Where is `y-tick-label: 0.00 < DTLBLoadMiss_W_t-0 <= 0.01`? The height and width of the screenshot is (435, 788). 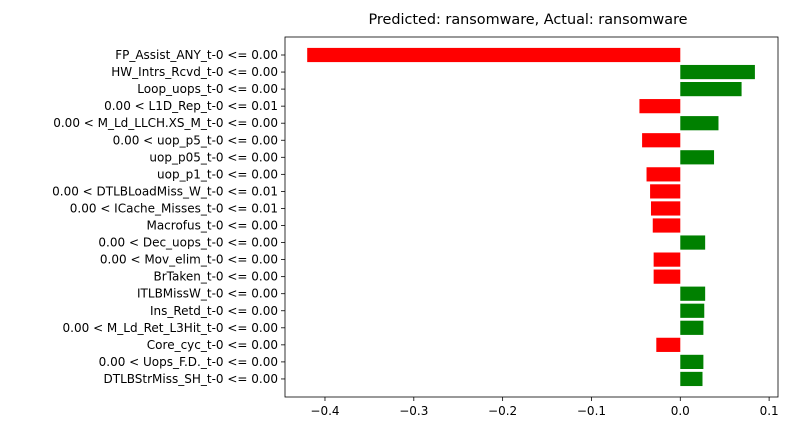
y-tick-label: 0.00 < DTLBLoadMiss_W_t-0 <= 0.01 is located at coordinates (165, 191).